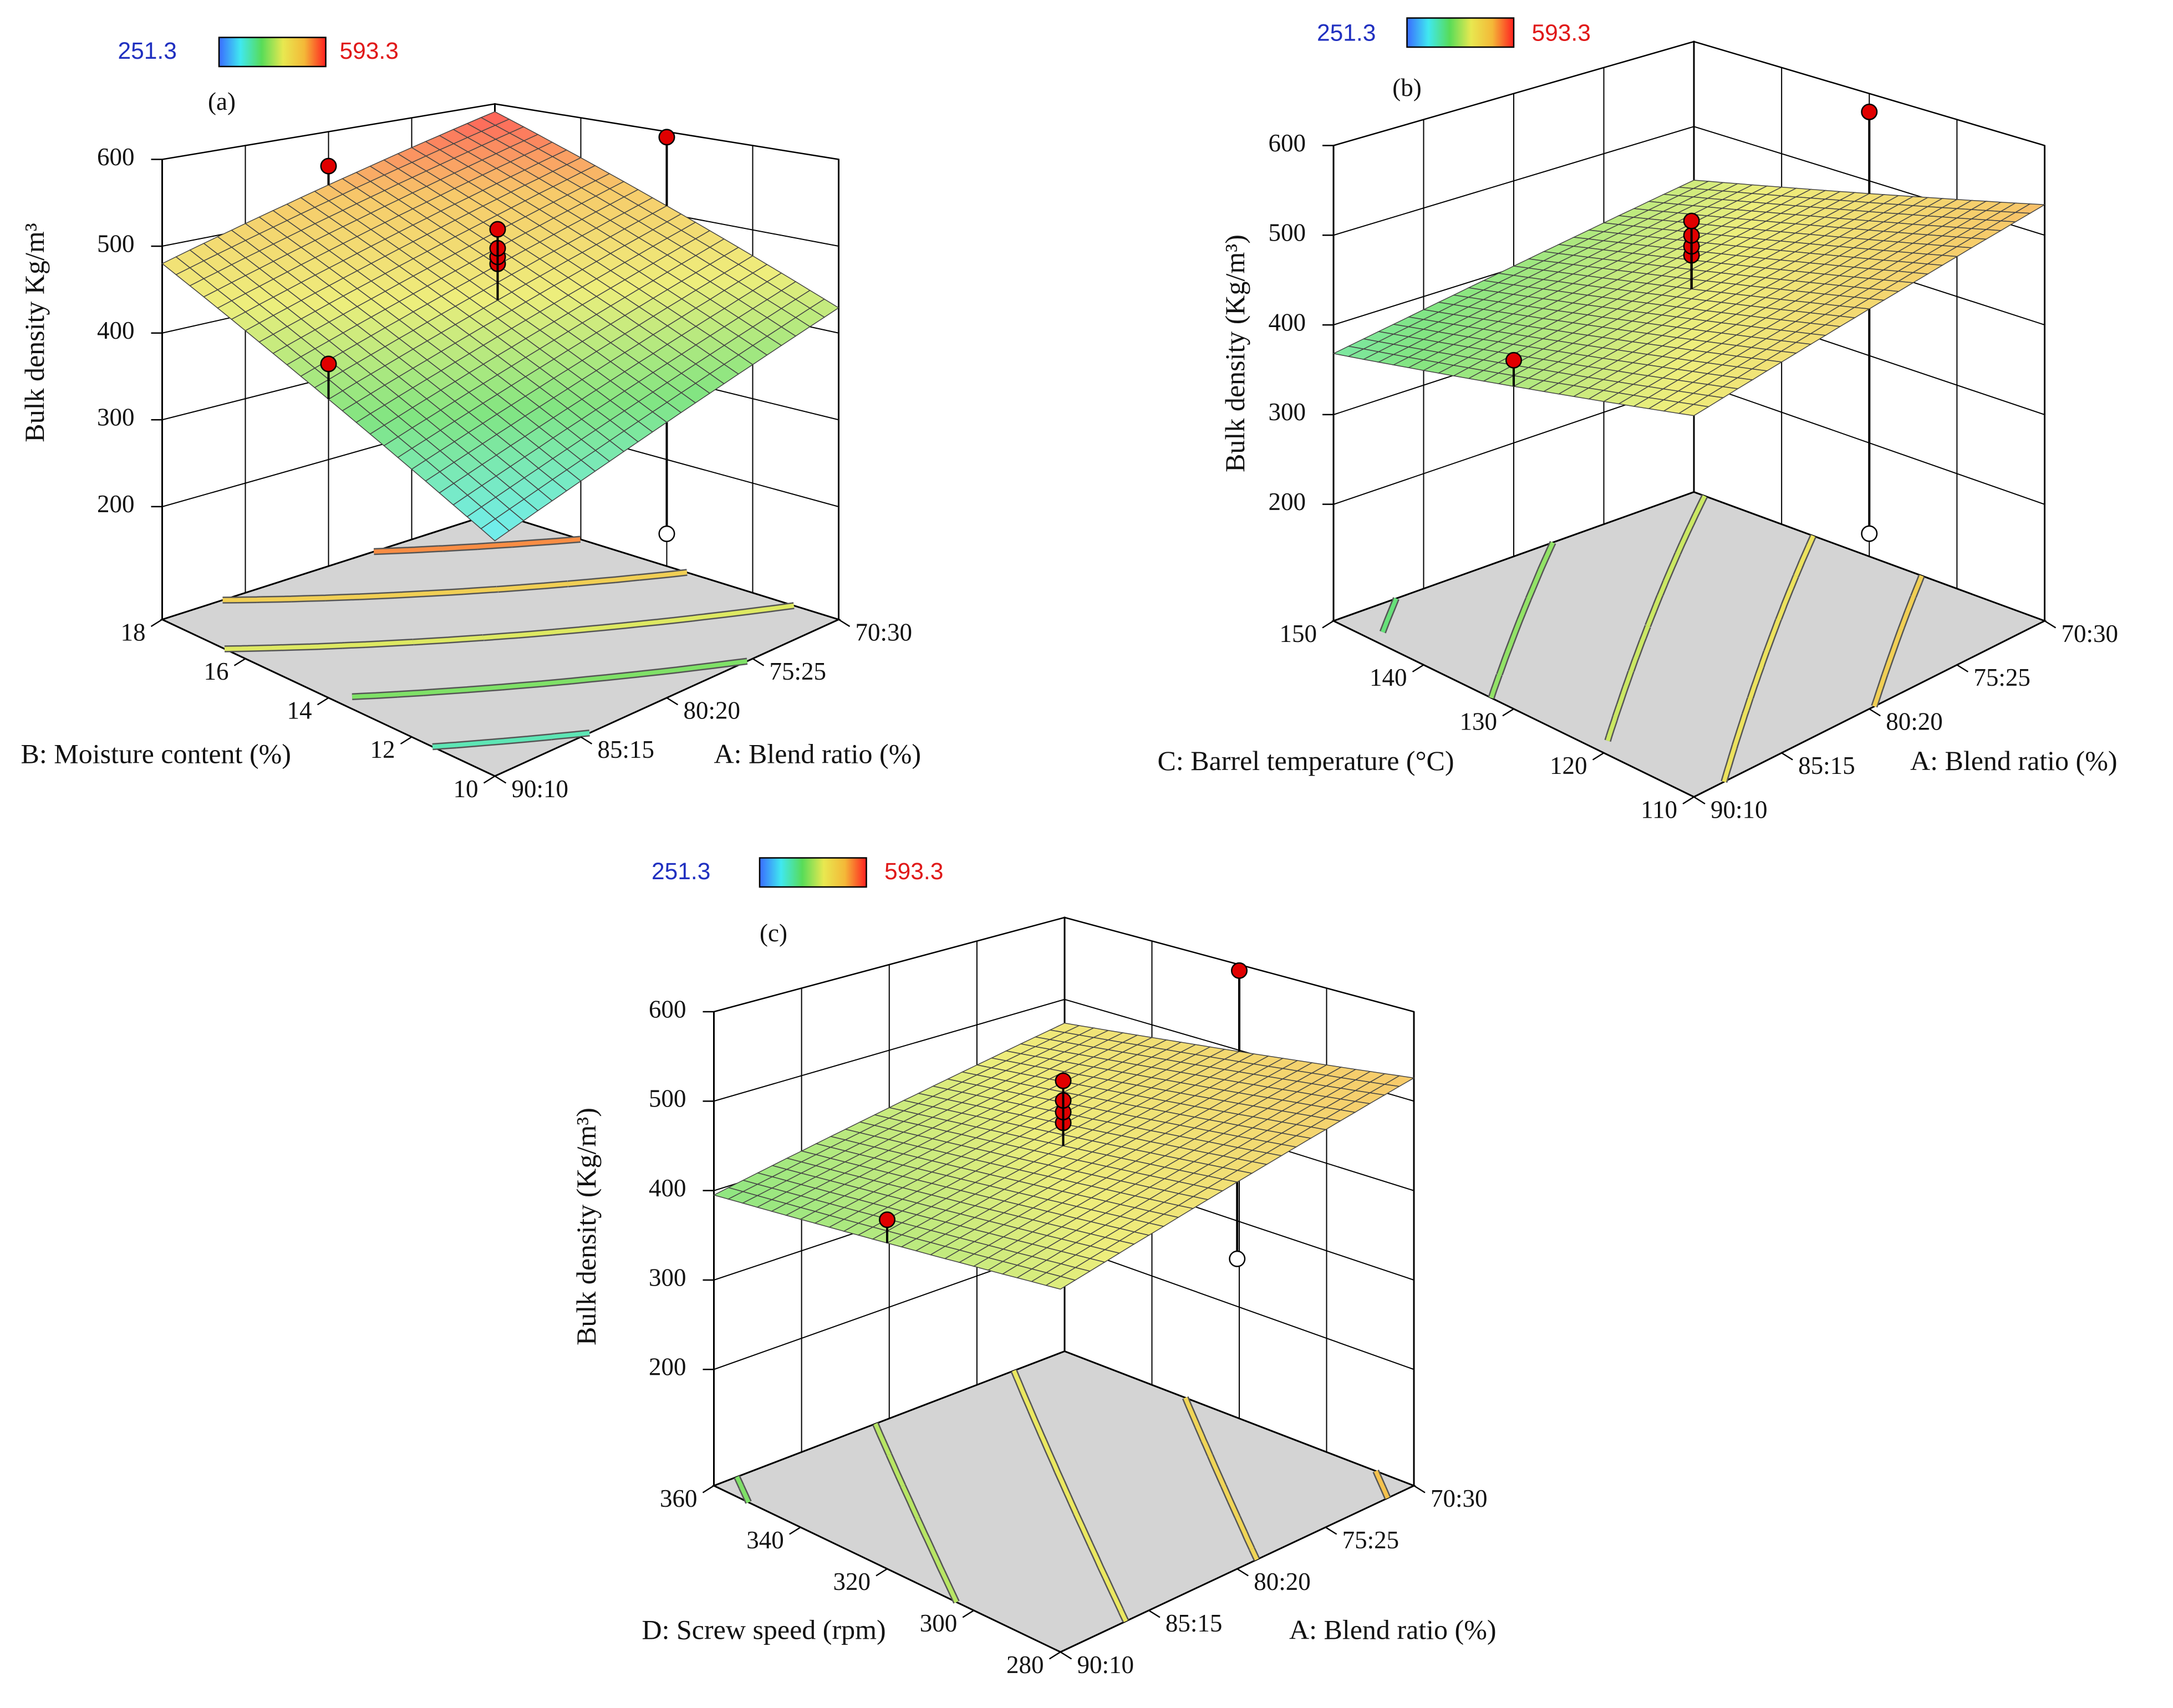 Image resolution: width=2173 pixels, height=1708 pixels. I want to click on y-tick-label: 300, so click(939, 1623).